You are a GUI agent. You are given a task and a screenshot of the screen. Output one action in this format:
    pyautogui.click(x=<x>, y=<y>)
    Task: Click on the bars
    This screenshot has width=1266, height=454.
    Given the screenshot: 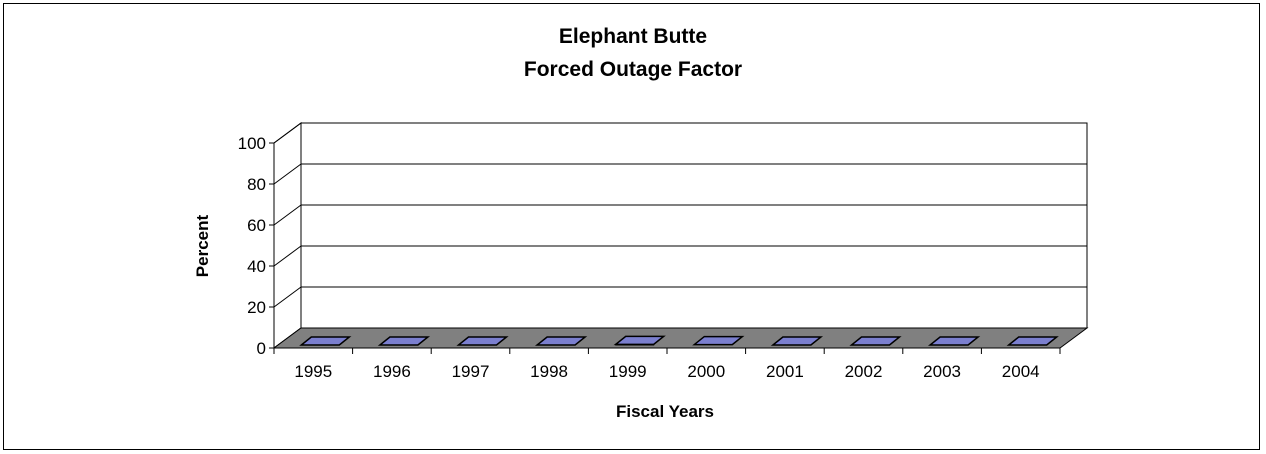 What is the action you would take?
    pyautogui.click(x=679, y=340)
    